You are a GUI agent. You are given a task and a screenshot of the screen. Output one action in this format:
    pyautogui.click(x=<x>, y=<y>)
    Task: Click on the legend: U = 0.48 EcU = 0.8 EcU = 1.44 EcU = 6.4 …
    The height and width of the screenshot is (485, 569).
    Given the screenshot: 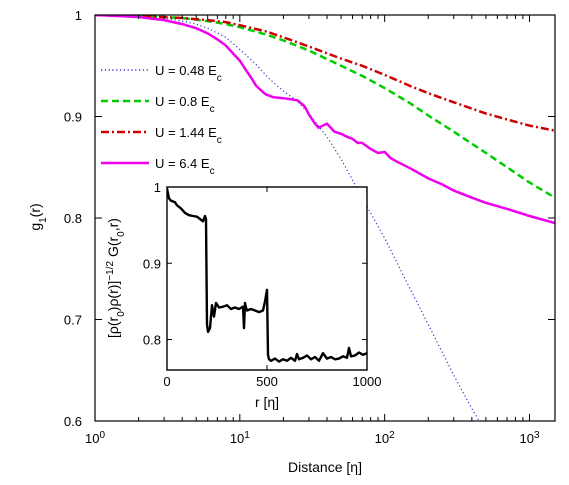 What is the action you would take?
    pyautogui.click(x=161, y=120)
    